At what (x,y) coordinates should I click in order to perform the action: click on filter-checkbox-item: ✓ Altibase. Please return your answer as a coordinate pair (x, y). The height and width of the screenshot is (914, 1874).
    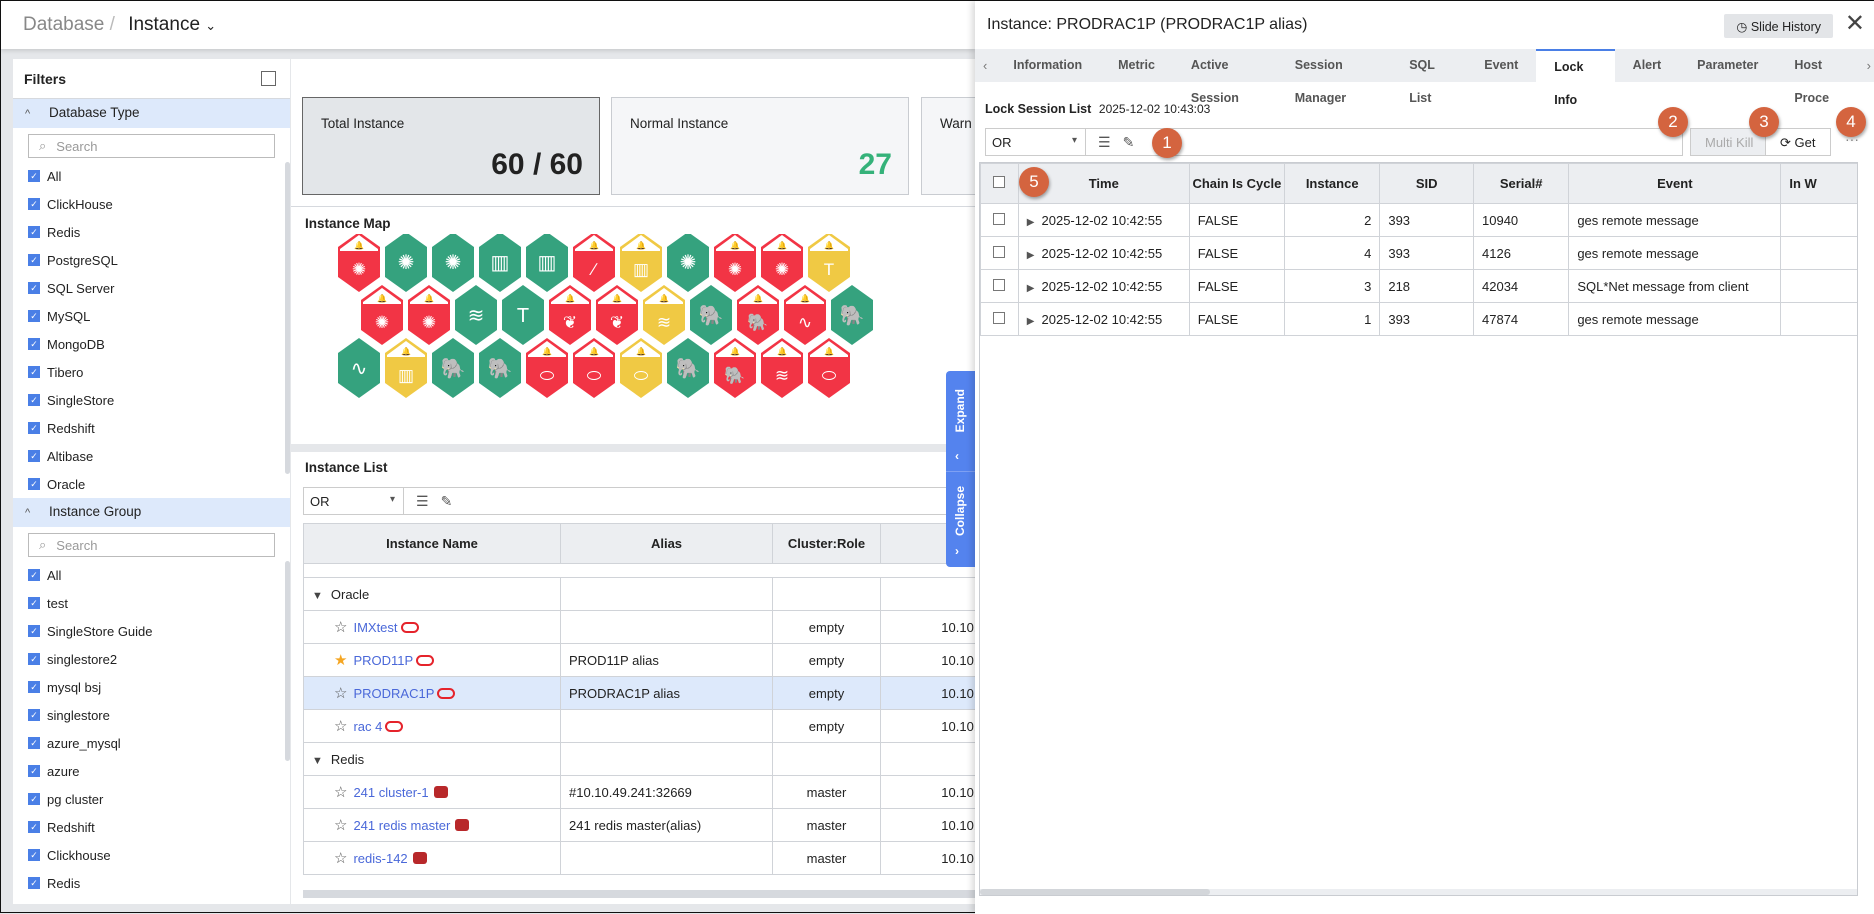
    Looking at the image, I should click on (151, 456).